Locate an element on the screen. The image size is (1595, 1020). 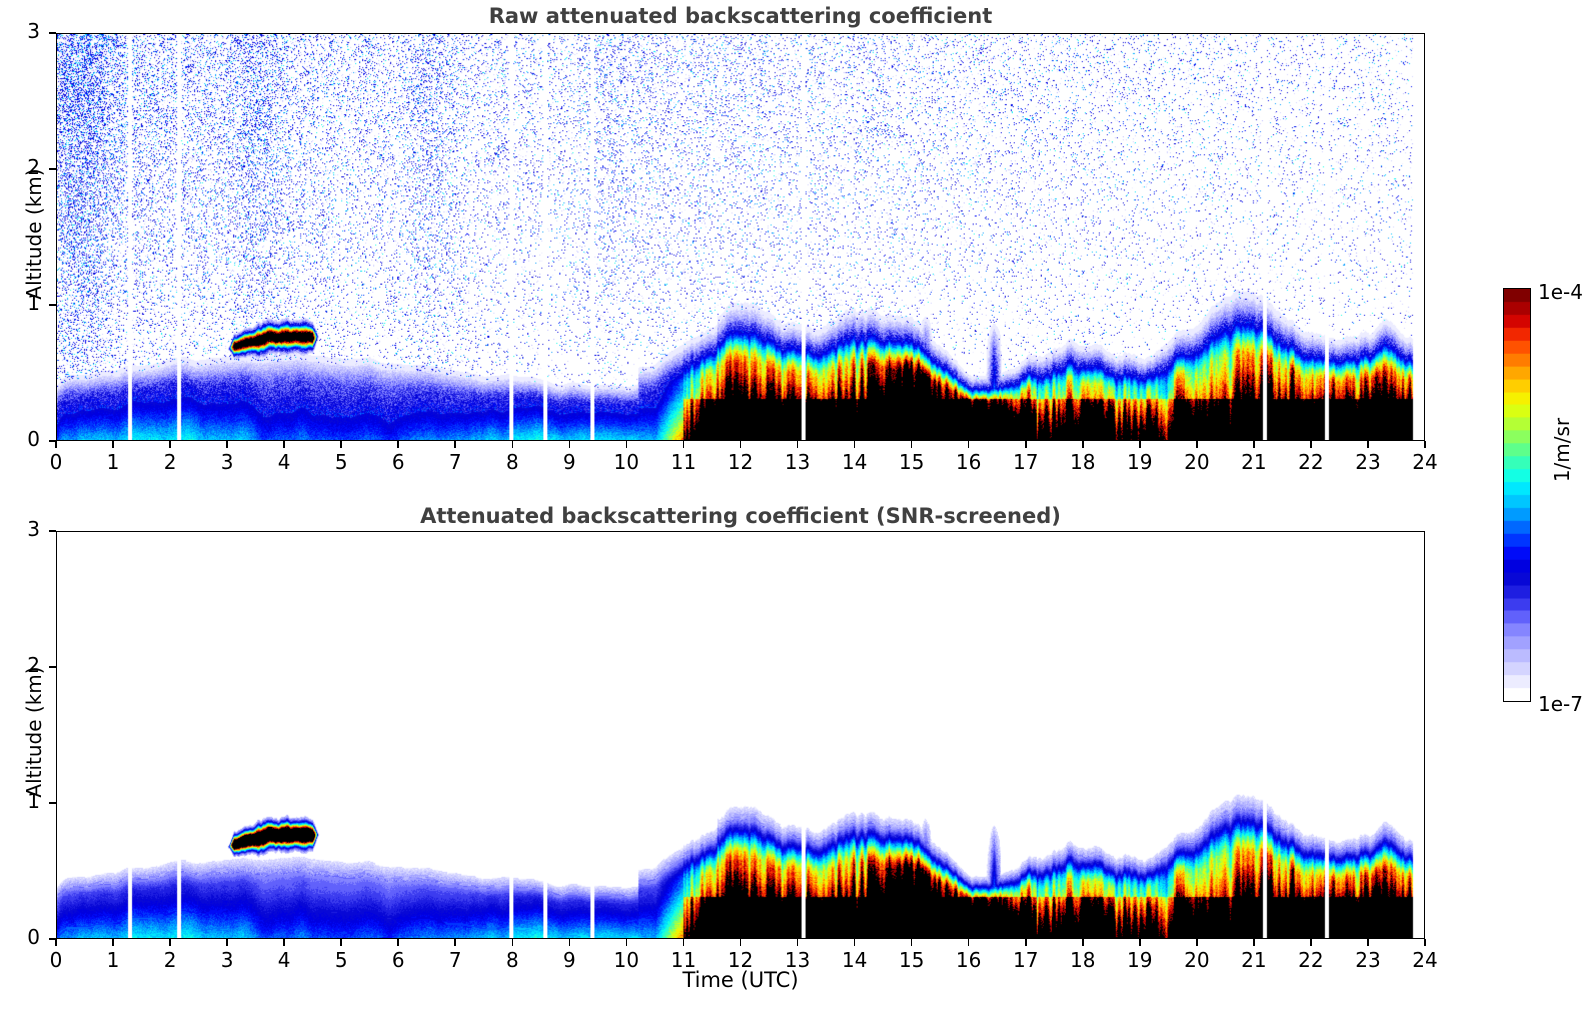
colorbar-unit-label: 1/m/sr is located at coordinates (1562, 450).